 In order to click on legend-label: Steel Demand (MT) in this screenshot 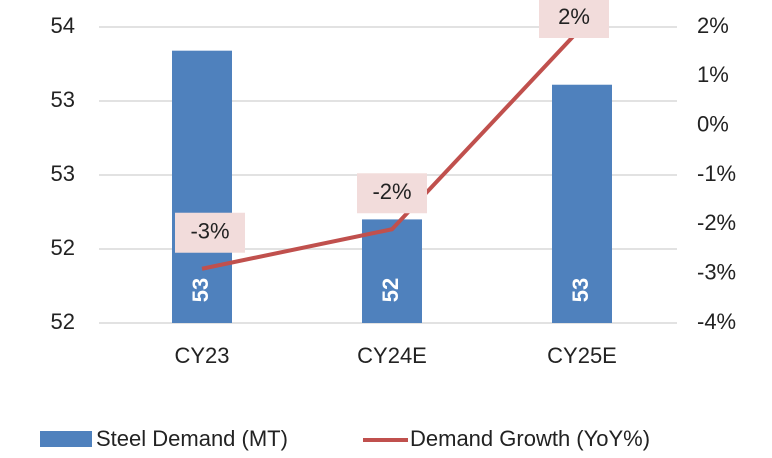, I will do `click(192, 438)`.